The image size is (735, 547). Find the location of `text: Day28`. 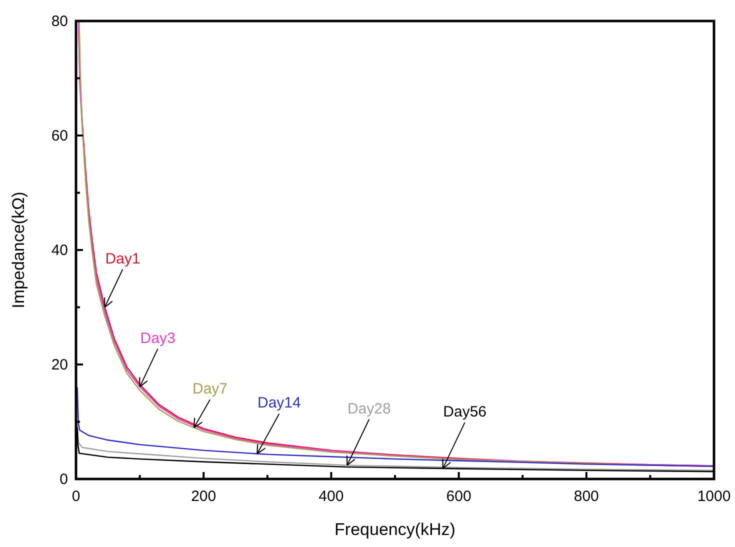

text: Day28 is located at coordinates (369, 409).